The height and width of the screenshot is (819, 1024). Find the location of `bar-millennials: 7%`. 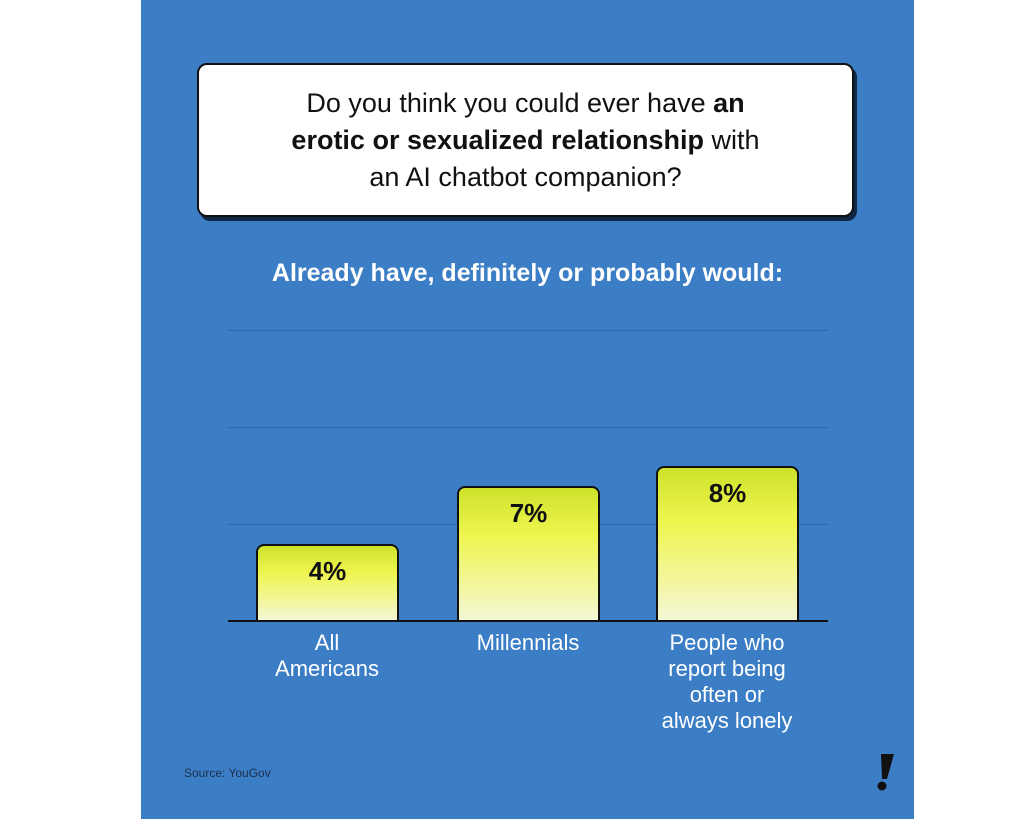

bar-millennials: 7% is located at coordinates (528, 553).